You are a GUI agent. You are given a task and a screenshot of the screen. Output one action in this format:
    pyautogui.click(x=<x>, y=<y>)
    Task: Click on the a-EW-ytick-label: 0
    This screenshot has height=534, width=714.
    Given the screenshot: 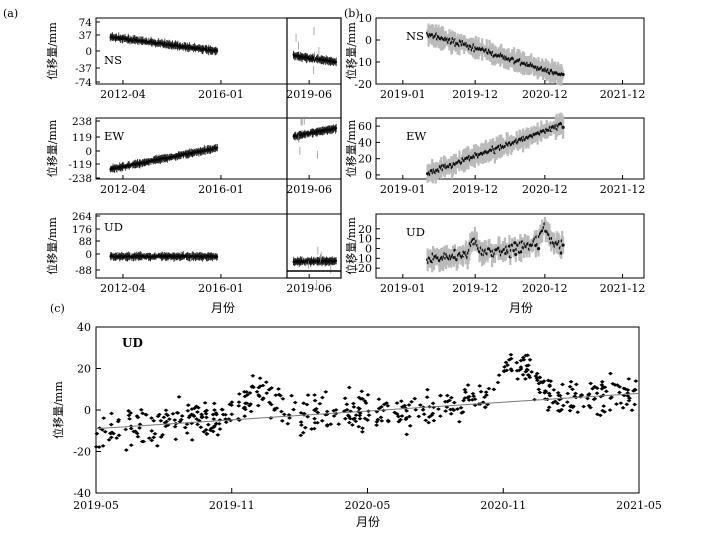 What is the action you would take?
    pyautogui.click(x=88, y=152)
    